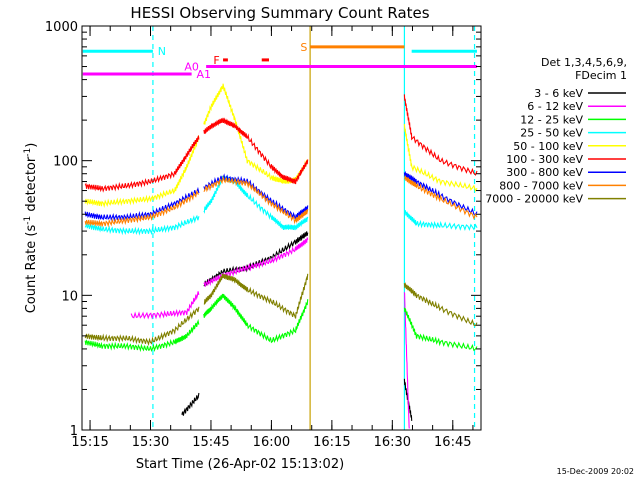  I want to click on y-tick-label: 10, so click(69, 296).